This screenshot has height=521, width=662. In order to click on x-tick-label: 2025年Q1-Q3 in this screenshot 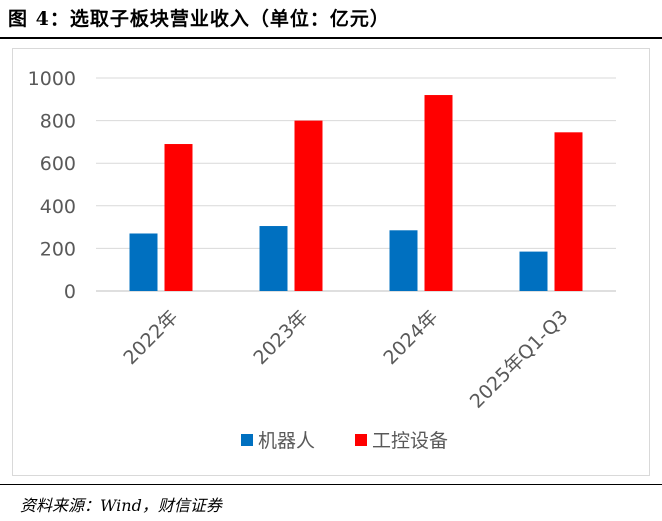, I will do `click(519, 359)`.